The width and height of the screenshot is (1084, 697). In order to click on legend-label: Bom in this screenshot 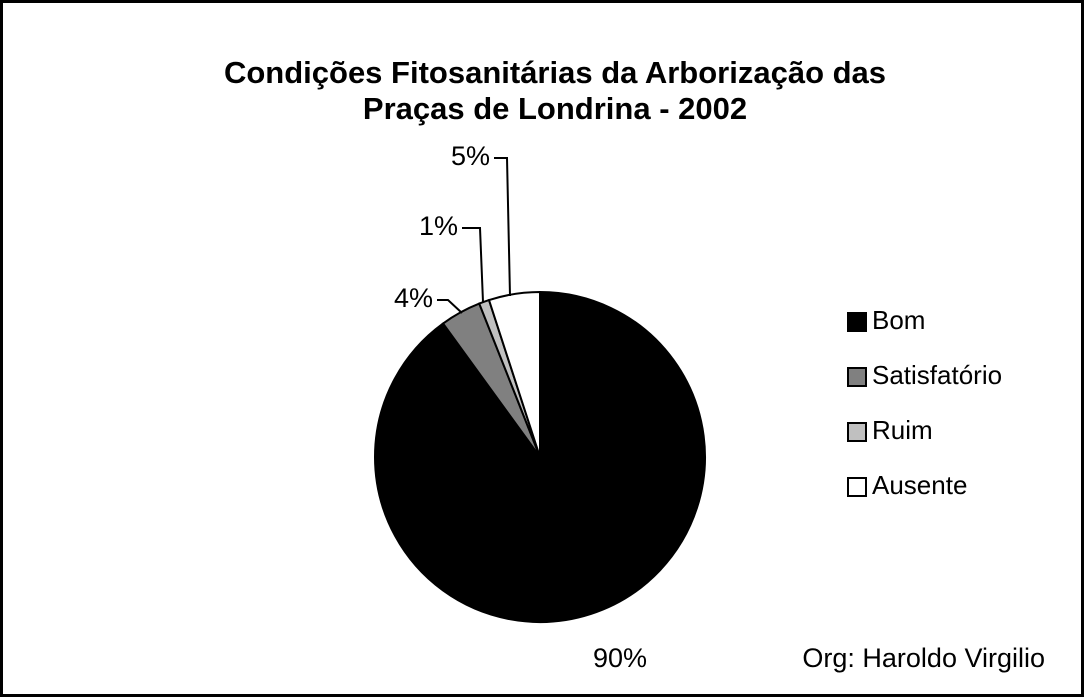, I will do `click(898, 320)`.